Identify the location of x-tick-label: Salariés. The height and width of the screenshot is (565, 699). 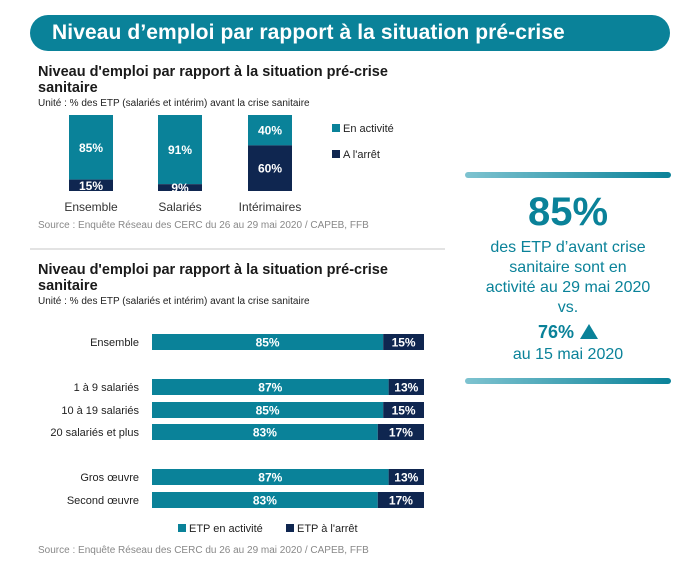
(179, 207).